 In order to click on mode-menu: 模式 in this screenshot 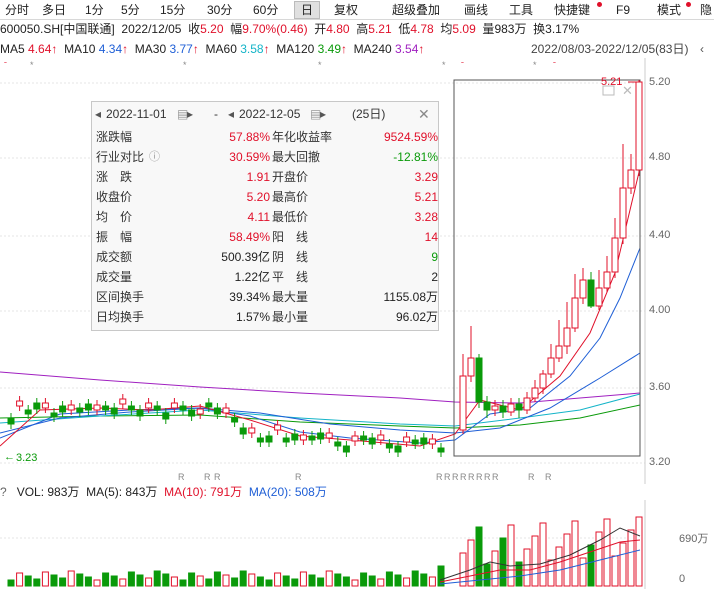, I will do `click(669, 10)`.